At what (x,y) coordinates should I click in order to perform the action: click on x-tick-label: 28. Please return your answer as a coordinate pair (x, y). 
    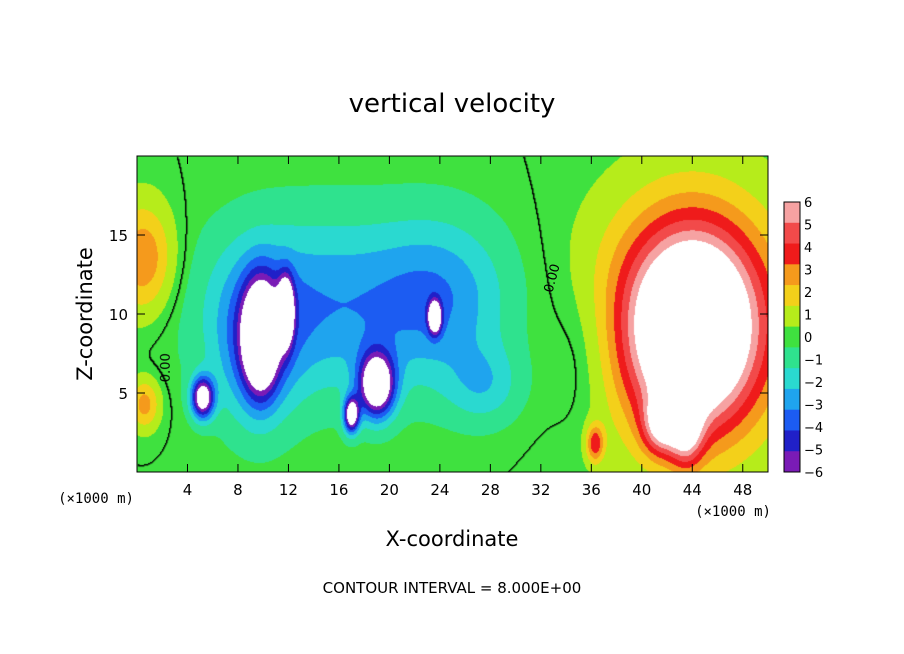
    Looking at the image, I should click on (490, 490).